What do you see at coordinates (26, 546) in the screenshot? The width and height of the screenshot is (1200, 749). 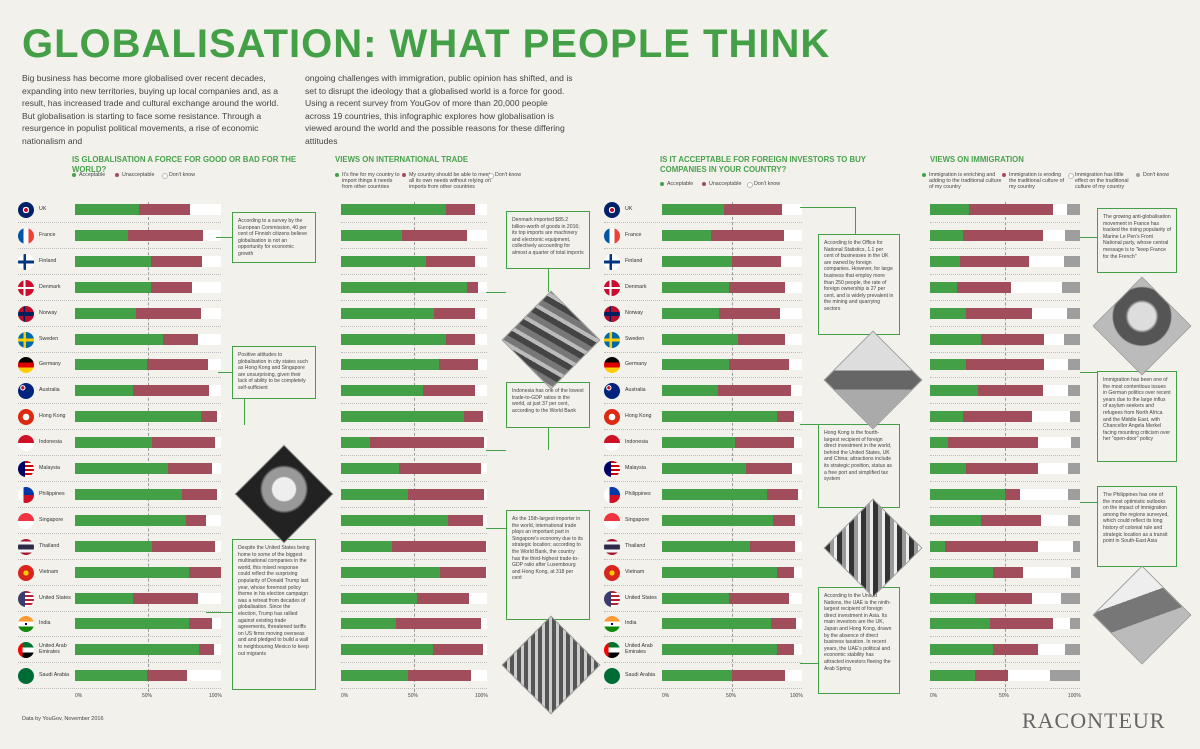 I see `flag-thailand-icon` at bounding box center [26, 546].